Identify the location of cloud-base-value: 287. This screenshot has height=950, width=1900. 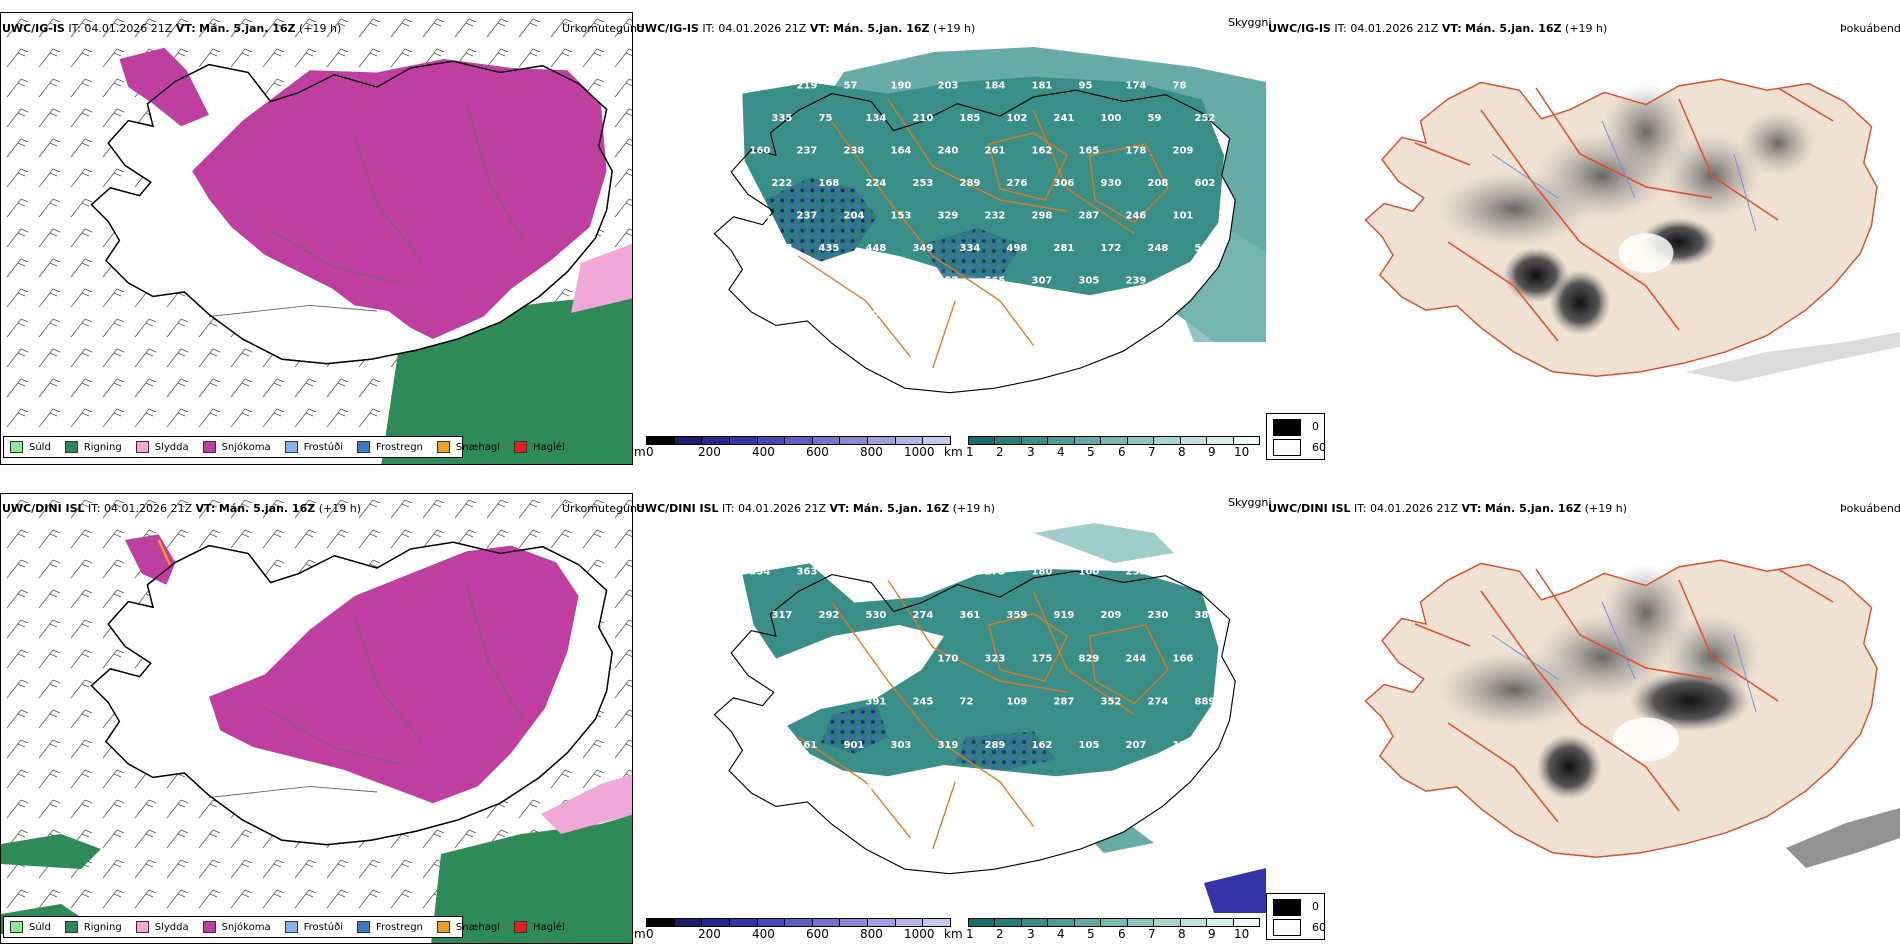
(1089, 215).